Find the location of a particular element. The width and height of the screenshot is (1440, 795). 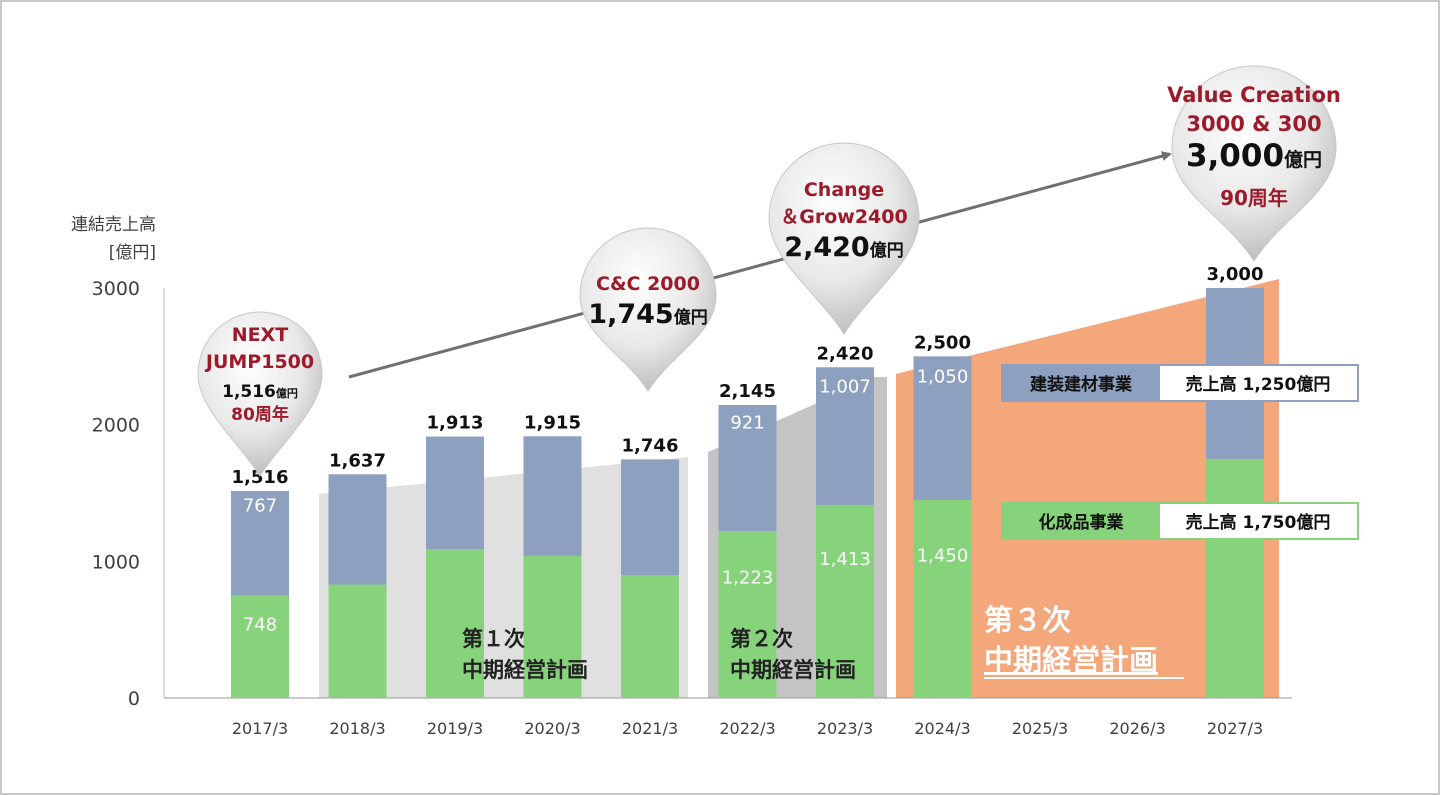

x-tick-label: 2025/3 is located at coordinates (1040, 728).